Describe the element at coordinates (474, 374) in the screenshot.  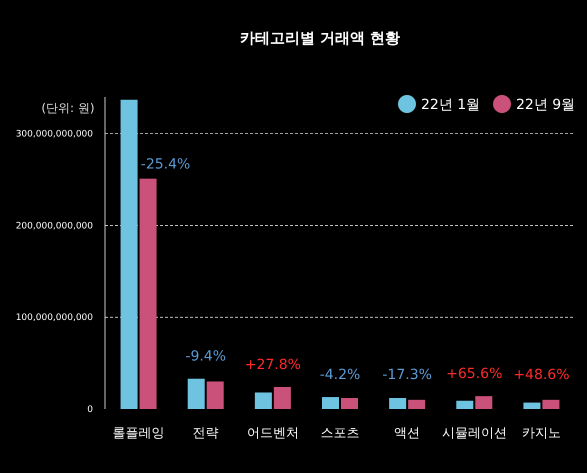
I see `annotation: +65.6%` at that location.